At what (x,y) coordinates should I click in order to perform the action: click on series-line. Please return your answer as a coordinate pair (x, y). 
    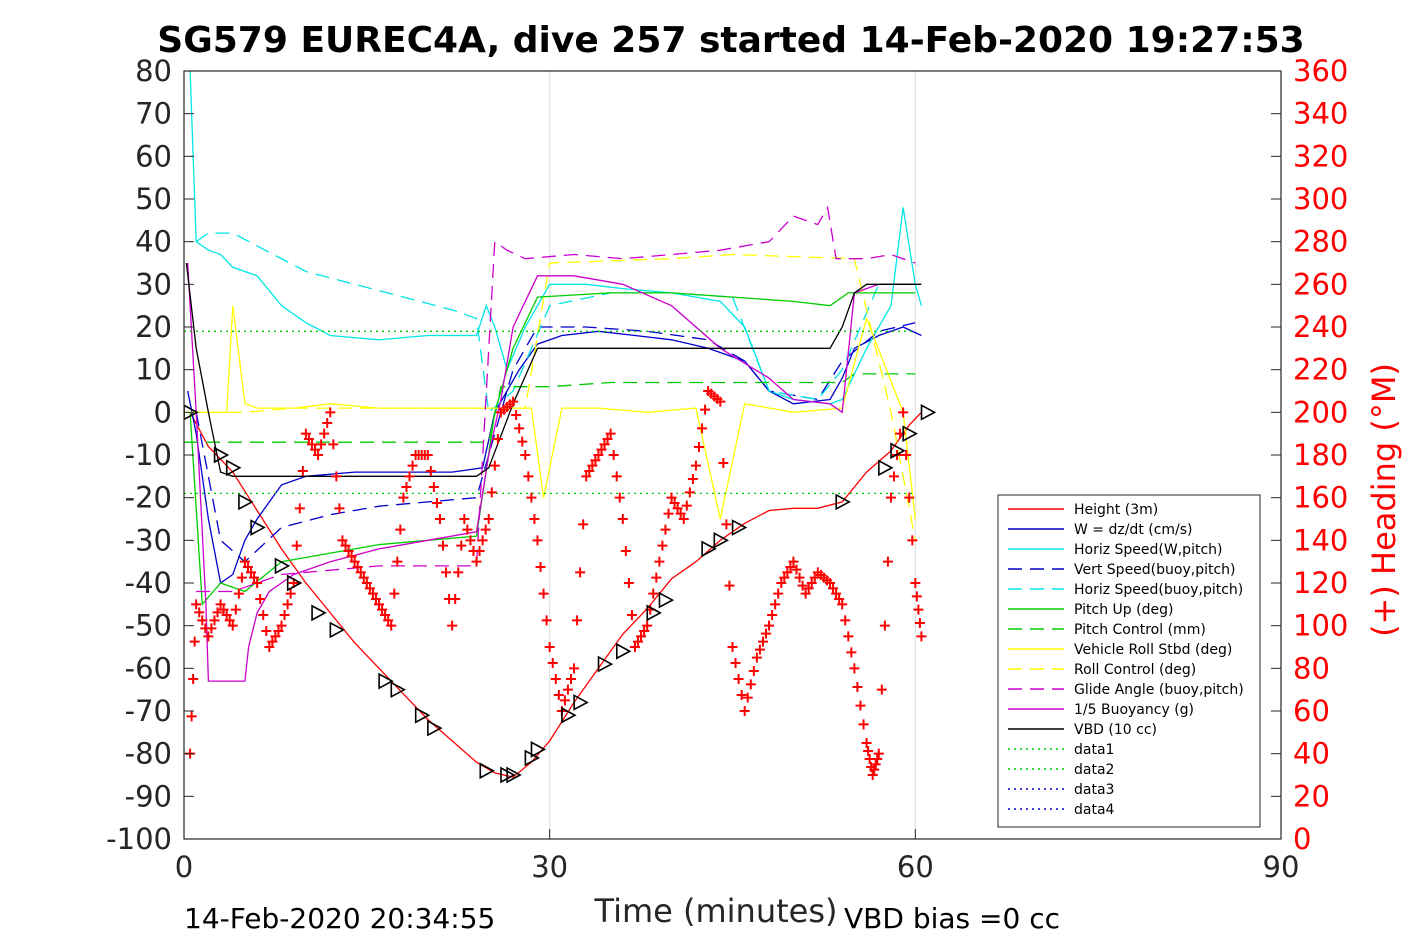
    Looking at the image, I should click on (556, 412).